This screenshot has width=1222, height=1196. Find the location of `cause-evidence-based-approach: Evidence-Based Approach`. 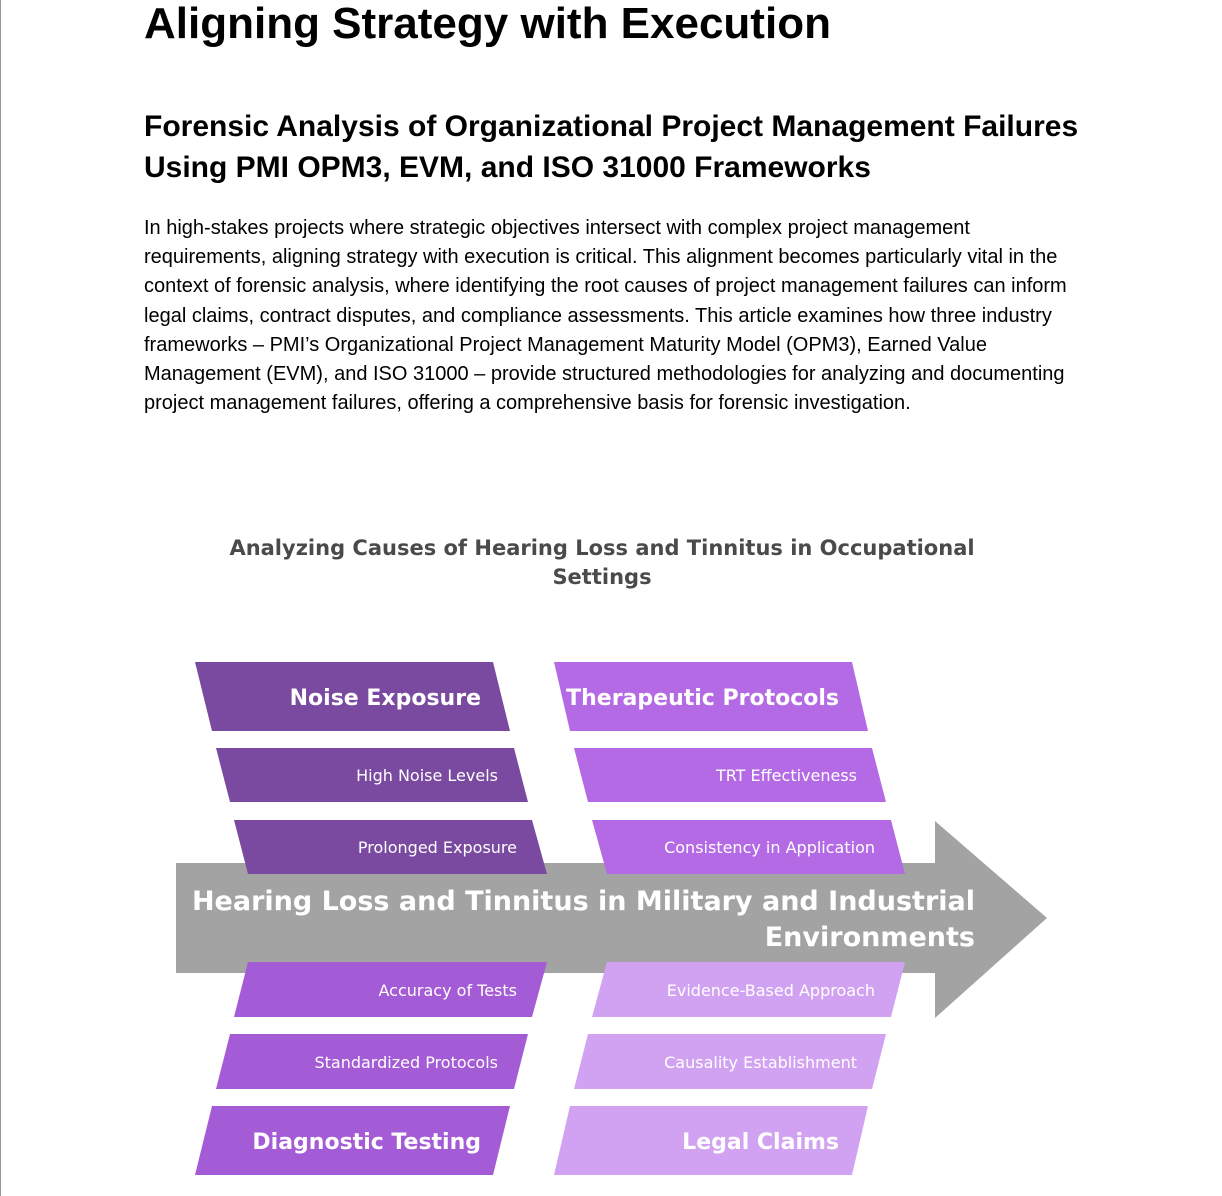

cause-evidence-based-approach: Evidence-Based Approach is located at coordinates (771, 990).